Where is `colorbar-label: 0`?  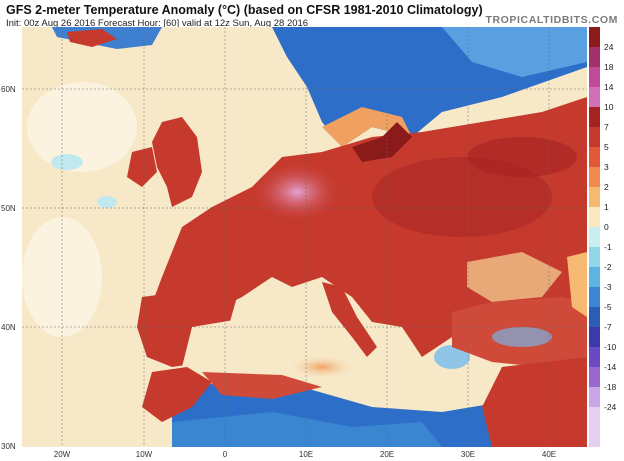 colorbar-label: 0 is located at coordinates (606, 227).